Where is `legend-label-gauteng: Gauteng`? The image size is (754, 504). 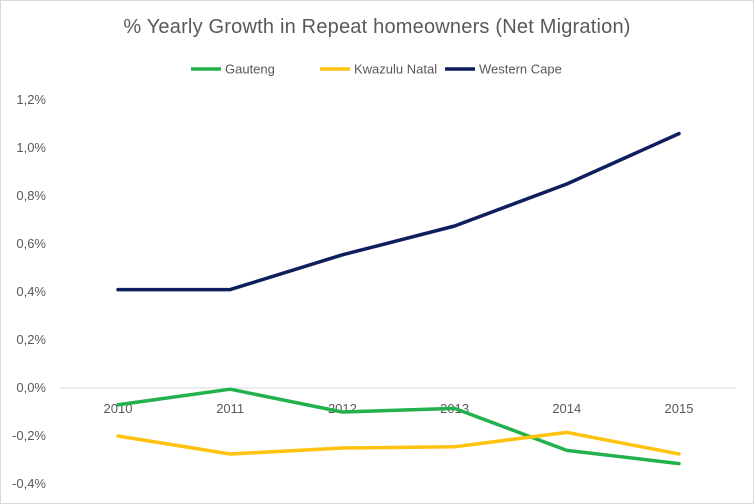 legend-label-gauteng: Gauteng is located at coordinates (250, 69).